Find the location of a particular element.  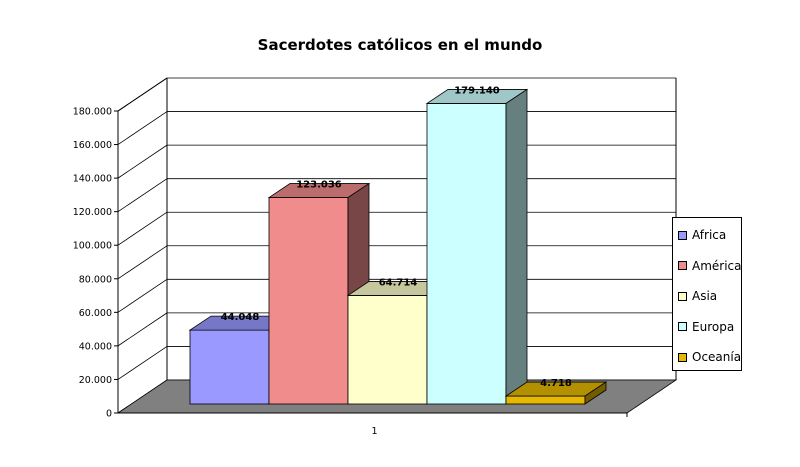

y-tick-label: 140.000 is located at coordinates (92, 179).